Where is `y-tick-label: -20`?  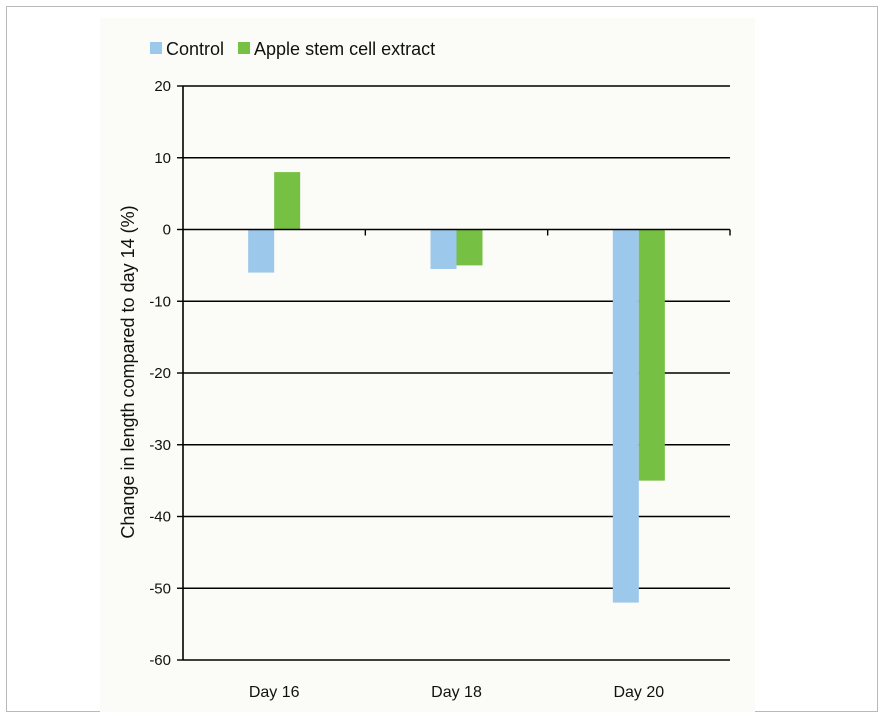 y-tick-label: -20 is located at coordinates (160, 373).